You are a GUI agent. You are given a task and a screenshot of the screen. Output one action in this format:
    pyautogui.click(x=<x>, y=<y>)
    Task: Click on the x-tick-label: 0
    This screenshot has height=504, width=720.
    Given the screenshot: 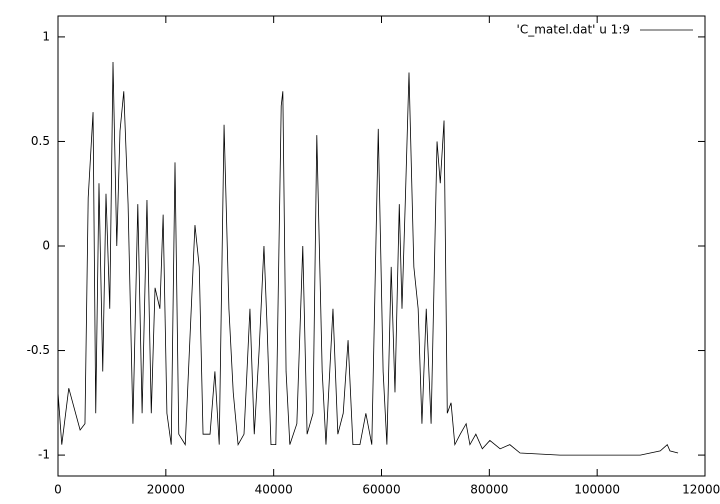 What is the action you would take?
    pyautogui.click(x=58, y=490)
    